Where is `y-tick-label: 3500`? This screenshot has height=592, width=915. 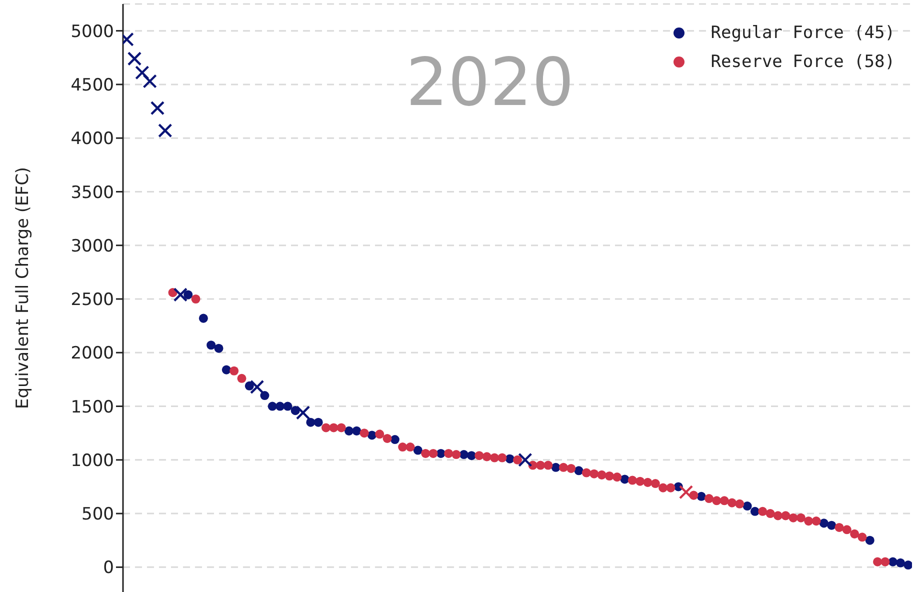 y-tick-label: 3500 is located at coordinates (92, 192).